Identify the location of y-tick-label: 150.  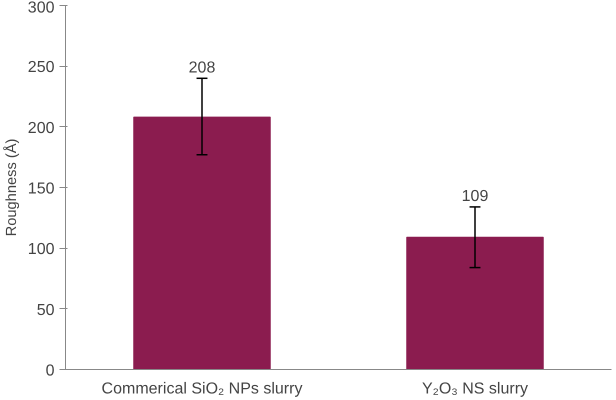
(41, 189).